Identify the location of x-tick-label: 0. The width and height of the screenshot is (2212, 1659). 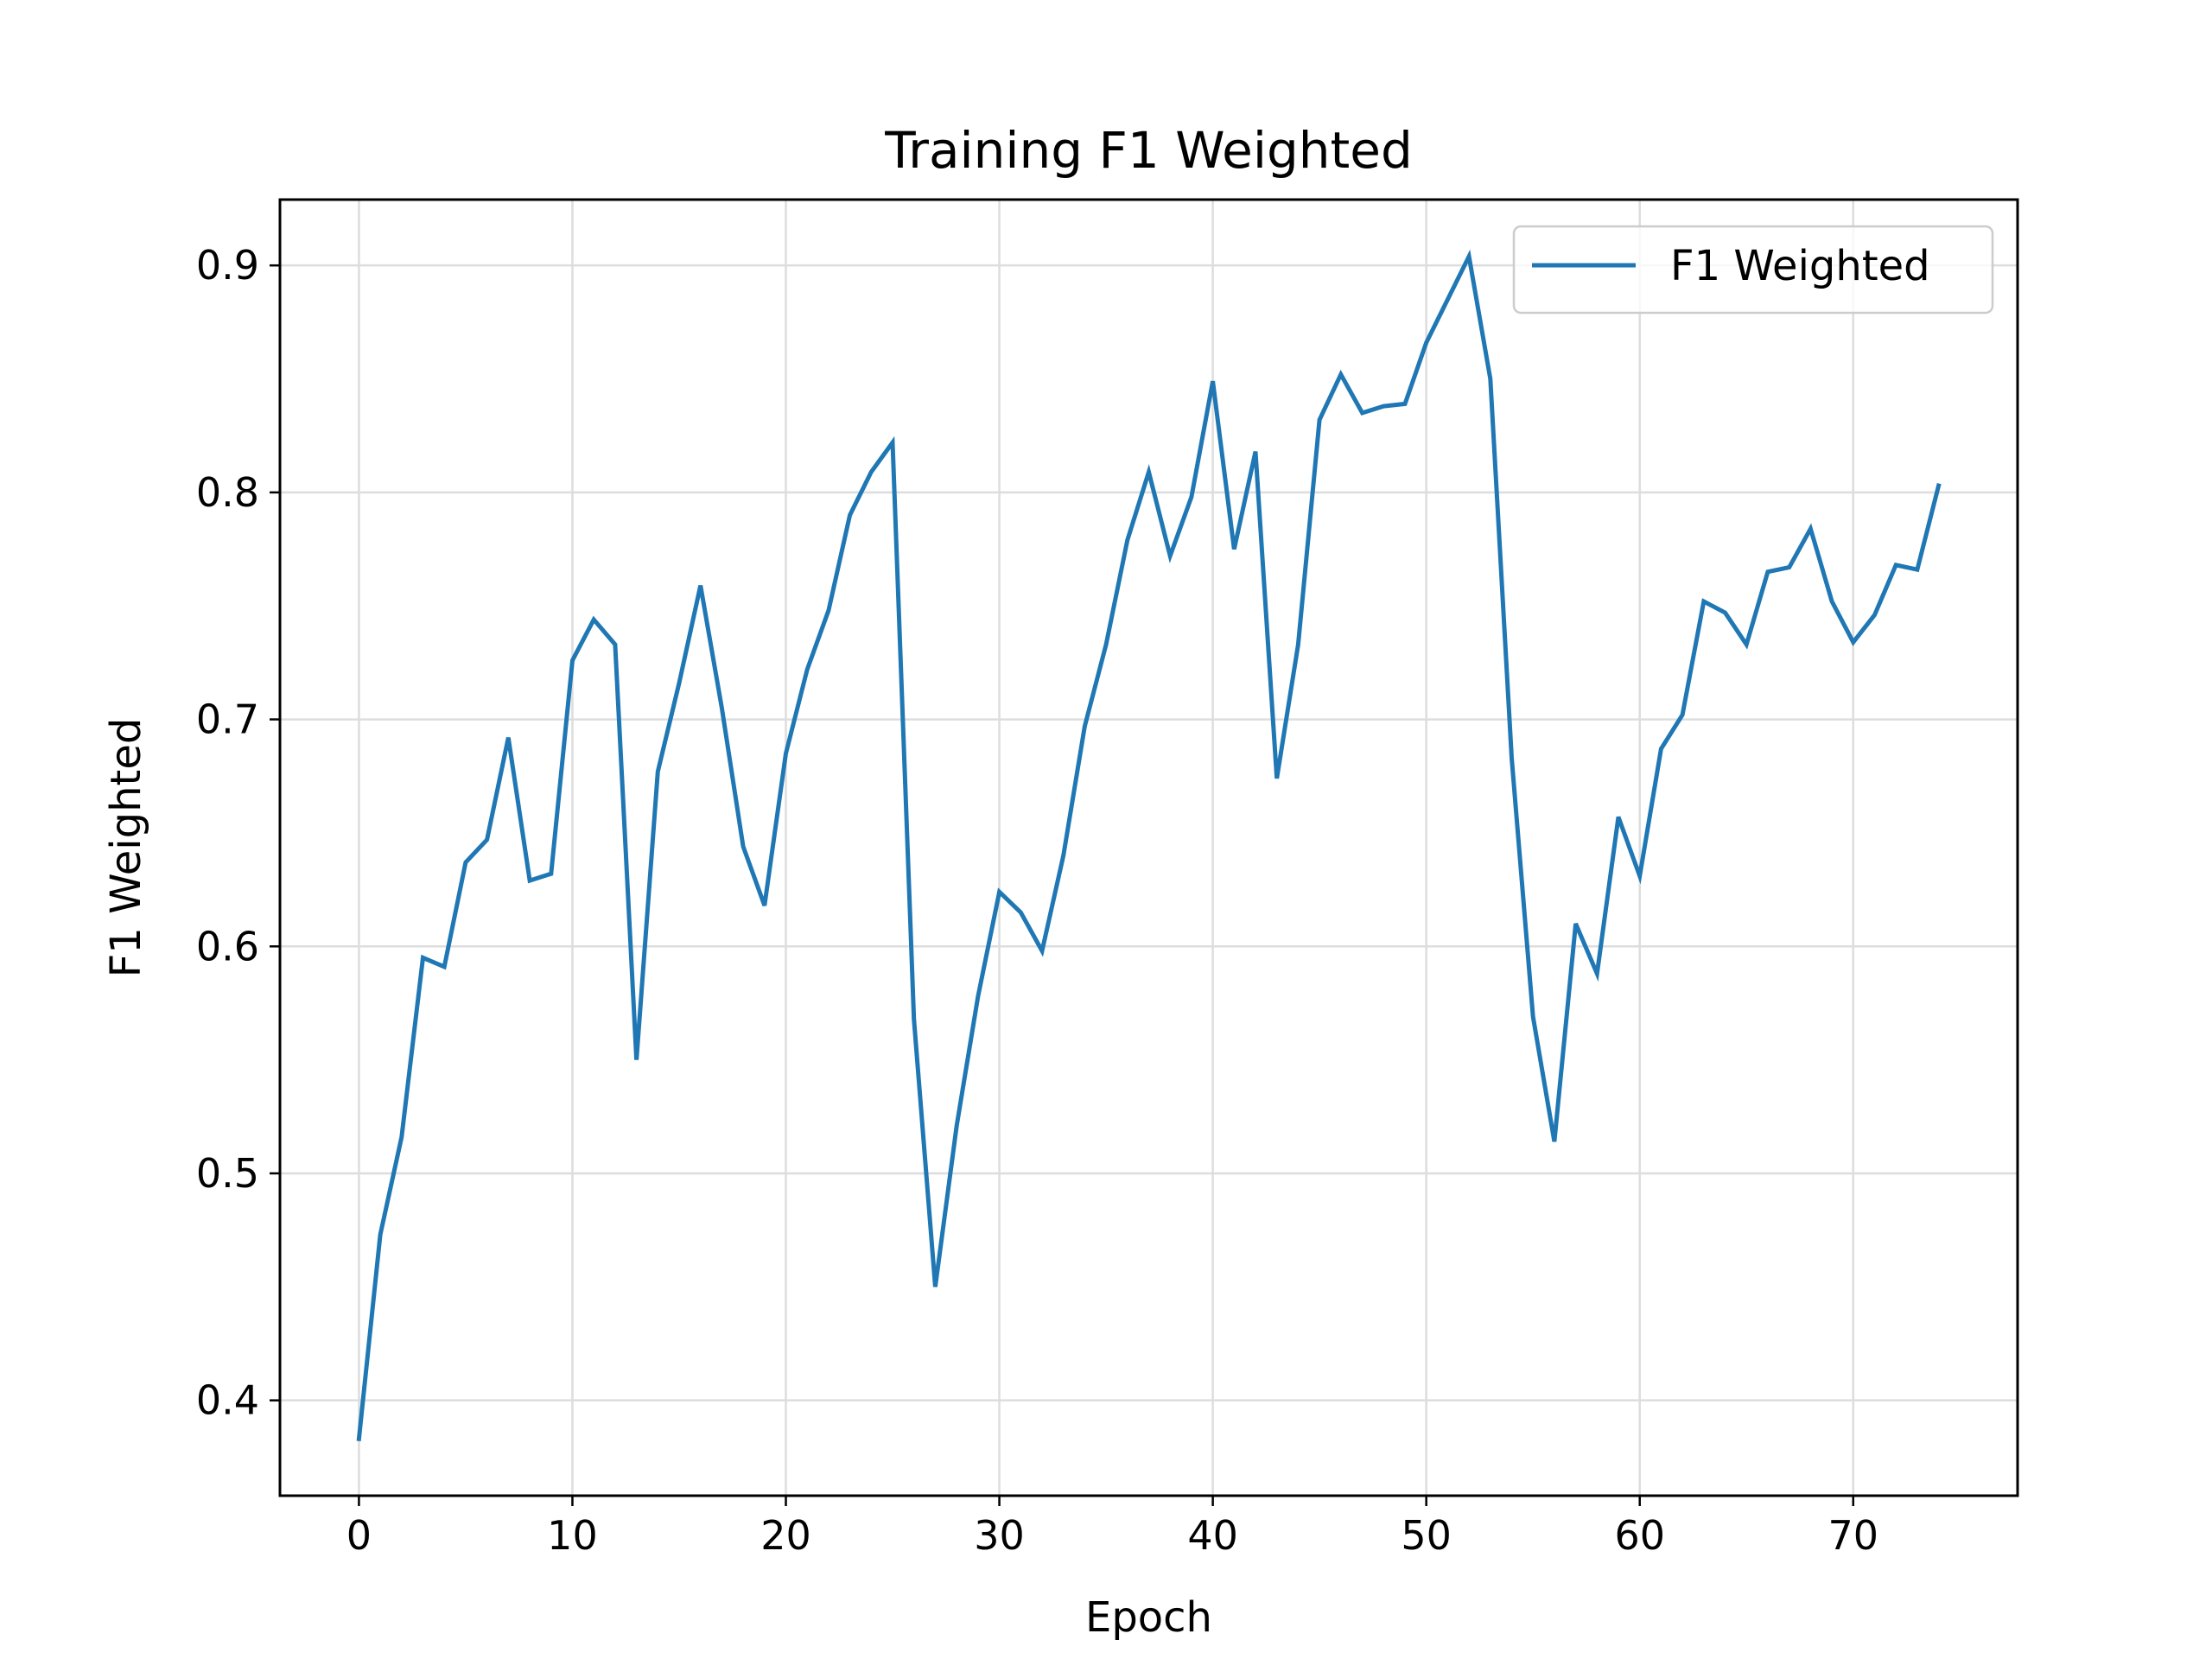
(359, 1535).